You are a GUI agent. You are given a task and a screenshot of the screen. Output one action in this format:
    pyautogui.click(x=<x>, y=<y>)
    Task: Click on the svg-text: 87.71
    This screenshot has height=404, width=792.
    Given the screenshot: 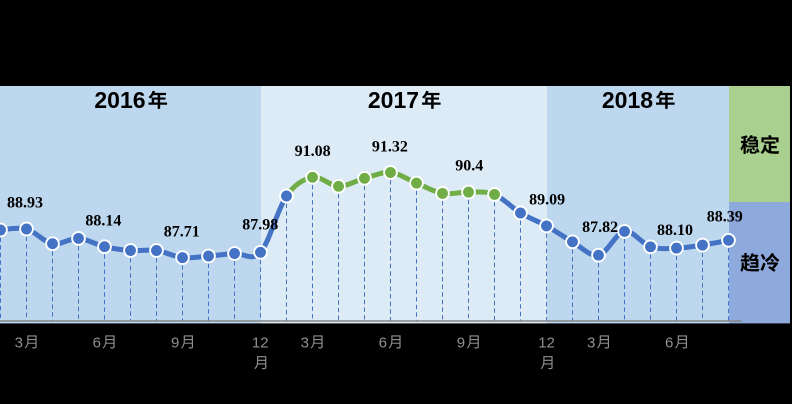 What is the action you would take?
    pyautogui.click(x=182, y=231)
    